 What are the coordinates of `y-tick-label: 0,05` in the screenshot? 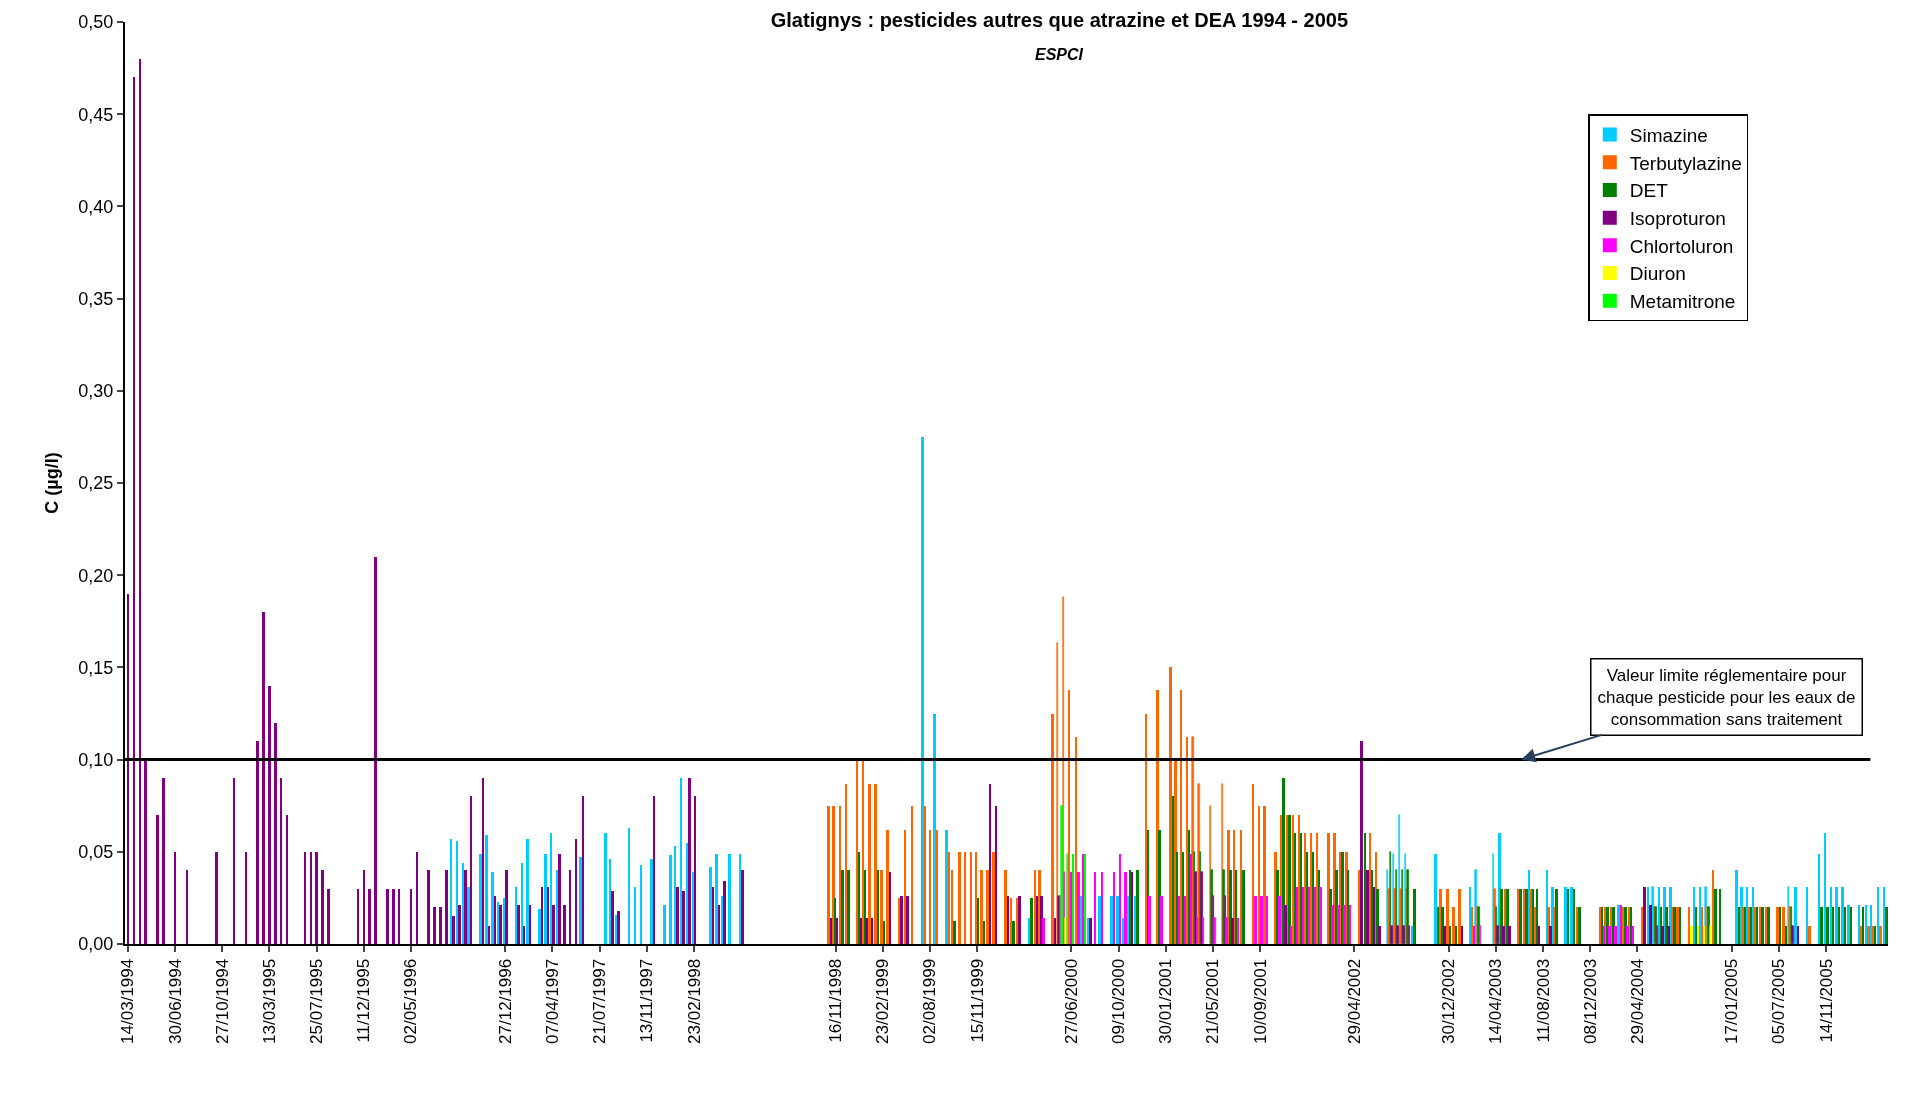 It's located at (96, 852).